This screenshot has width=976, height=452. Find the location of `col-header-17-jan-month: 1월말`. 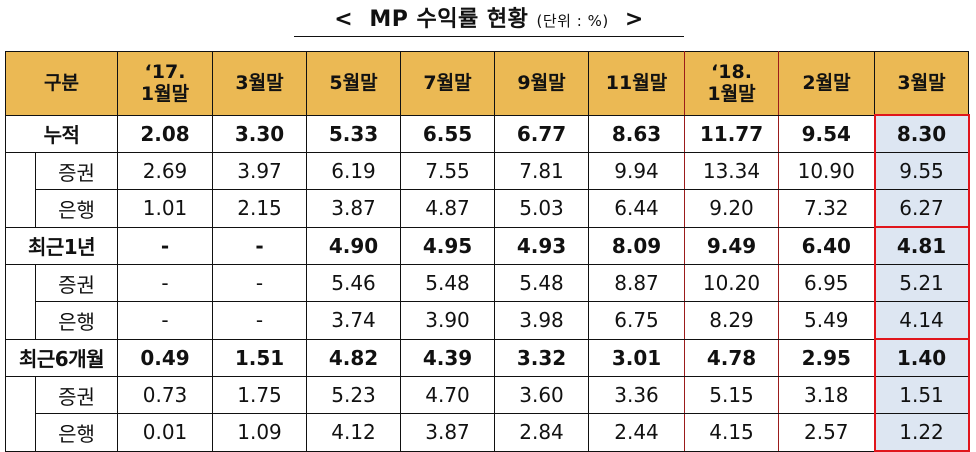

col-header-17-jan-month: 1월말 is located at coordinates (165, 94).